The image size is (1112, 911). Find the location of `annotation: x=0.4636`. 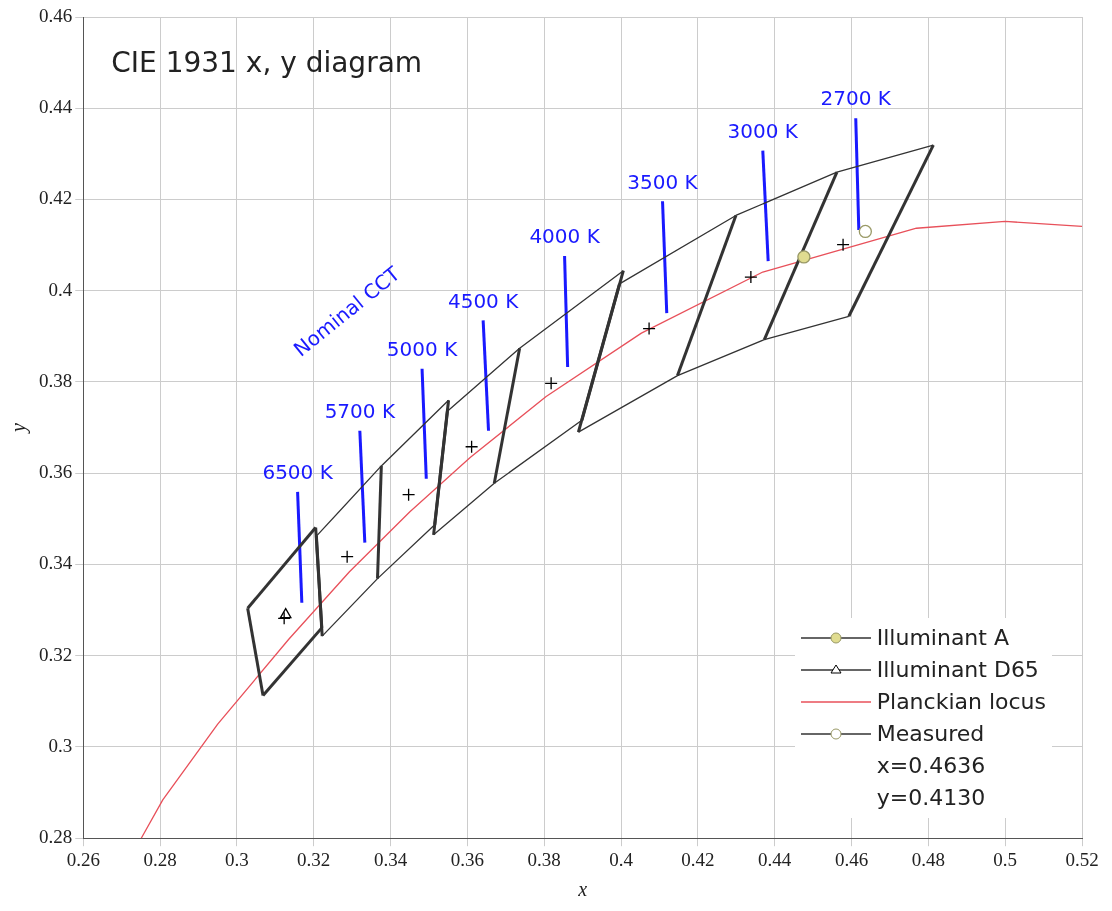

annotation: x=0.4636 is located at coordinates (931, 766).